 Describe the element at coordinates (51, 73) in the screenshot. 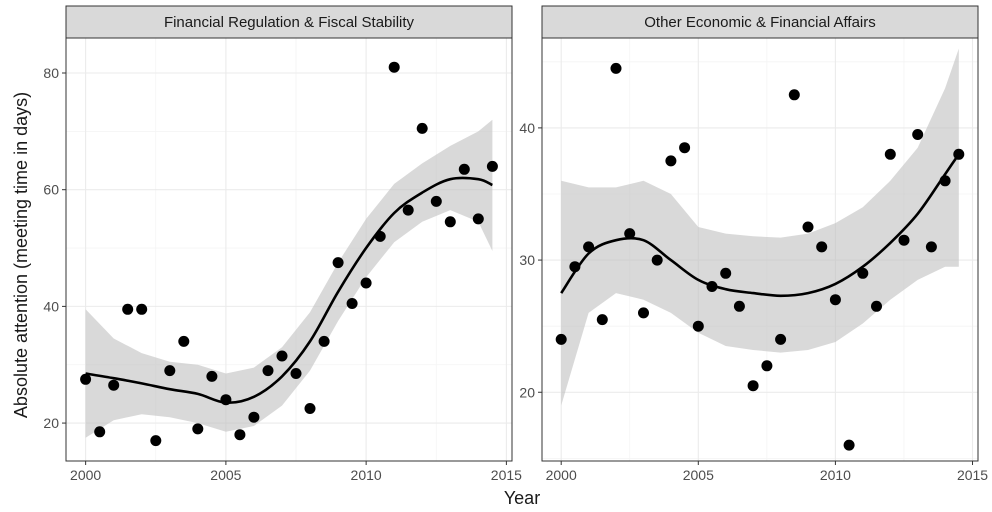

I see `y-tick-label: 80` at that location.